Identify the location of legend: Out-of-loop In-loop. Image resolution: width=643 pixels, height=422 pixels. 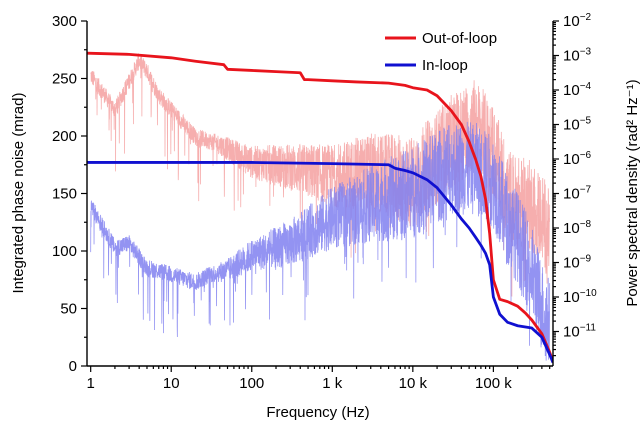
(441, 52).